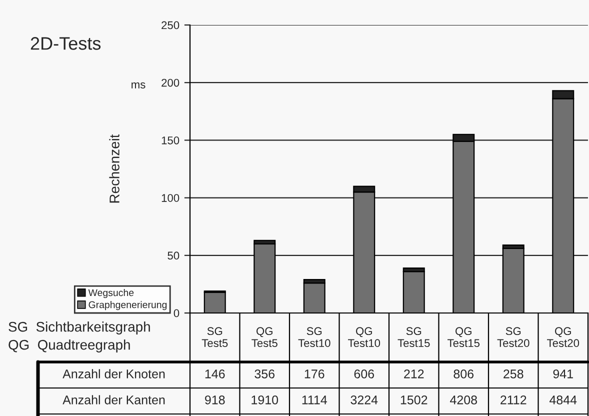 This screenshot has width=589, height=416. Describe the element at coordinates (69, 346) in the screenshot. I see `text: QG Quadtreegraph` at that location.